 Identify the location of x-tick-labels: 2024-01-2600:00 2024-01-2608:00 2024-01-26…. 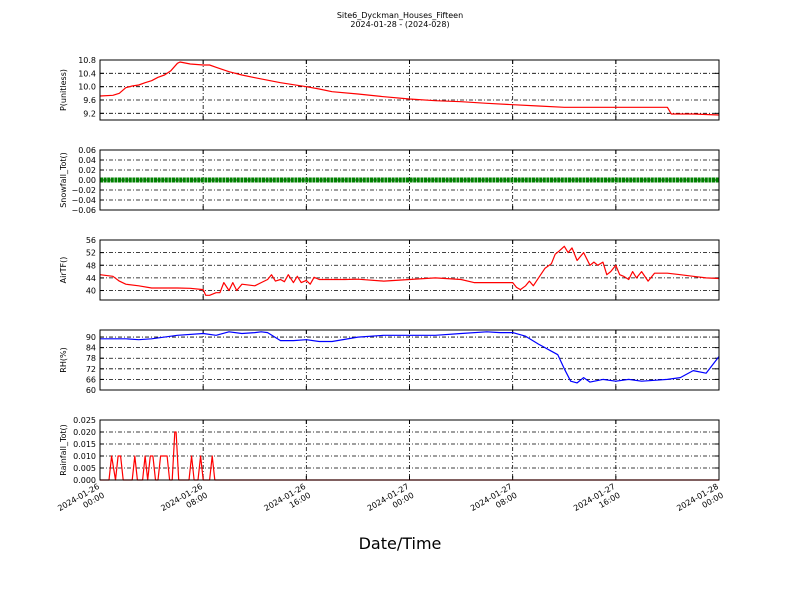
(390, 502).